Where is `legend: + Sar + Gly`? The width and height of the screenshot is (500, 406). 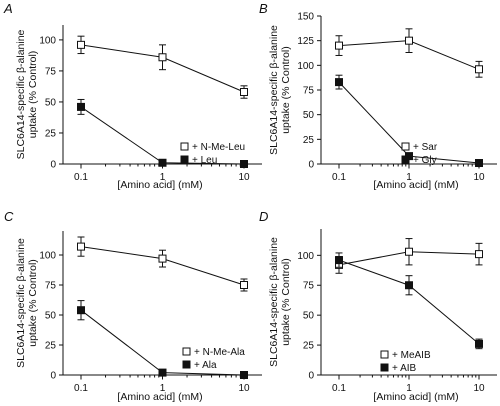 legend: + Sar + Gly is located at coordinates (419, 154).